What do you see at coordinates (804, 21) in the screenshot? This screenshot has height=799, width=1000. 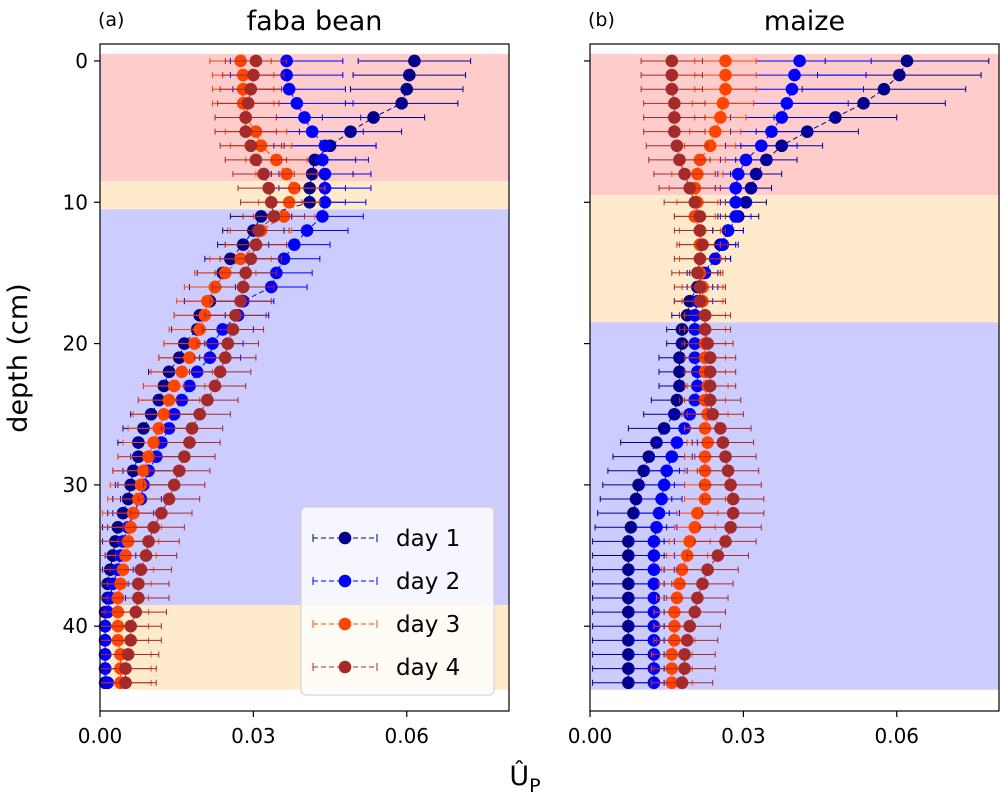 I see `chart-title-b: maize` at bounding box center [804, 21].